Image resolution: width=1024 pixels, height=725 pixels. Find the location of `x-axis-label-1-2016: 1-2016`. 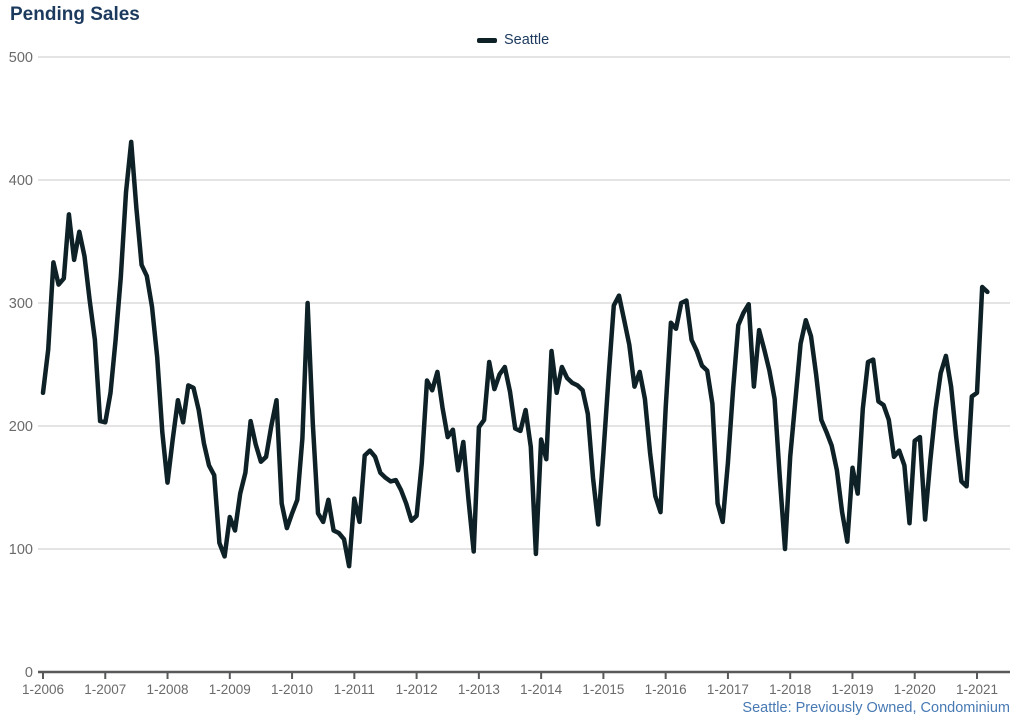

x-axis-label-1-2016: 1-2016 is located at coordinates (666, 689).